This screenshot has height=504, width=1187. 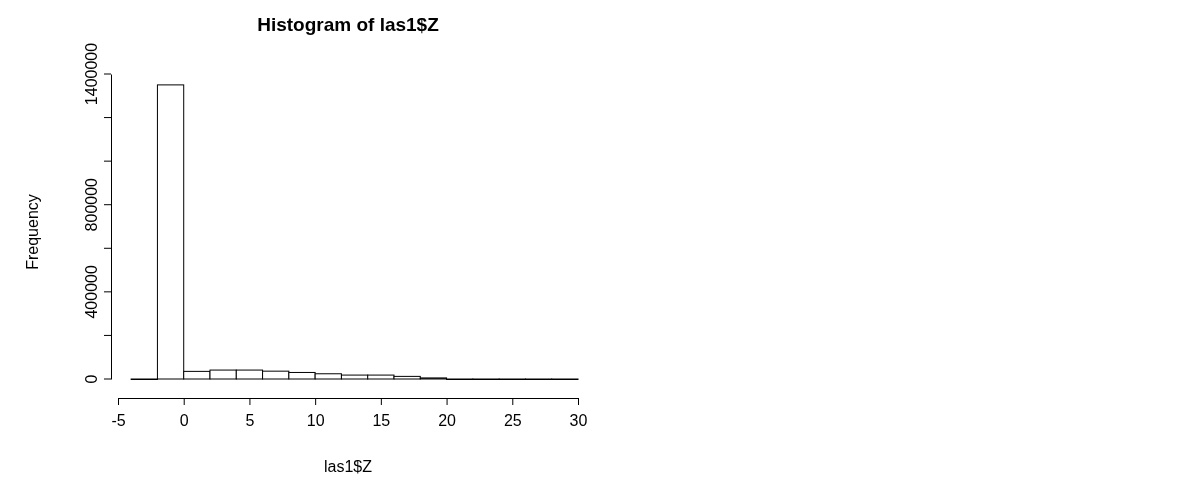 I want to click on x-tick-label: -5, so click(x=118, y=420).